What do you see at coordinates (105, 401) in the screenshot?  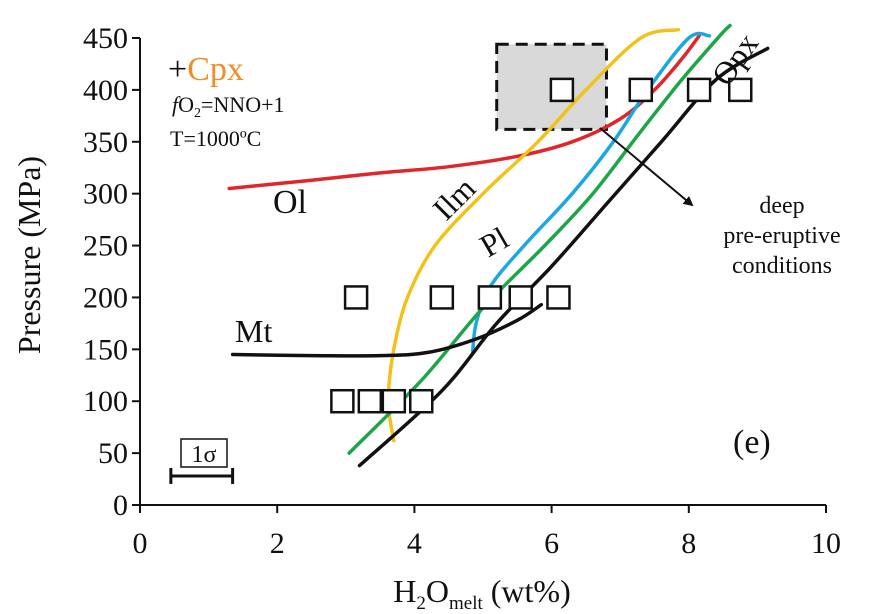 I see `y-tick-label: 100` at bounding box center [105, 401].